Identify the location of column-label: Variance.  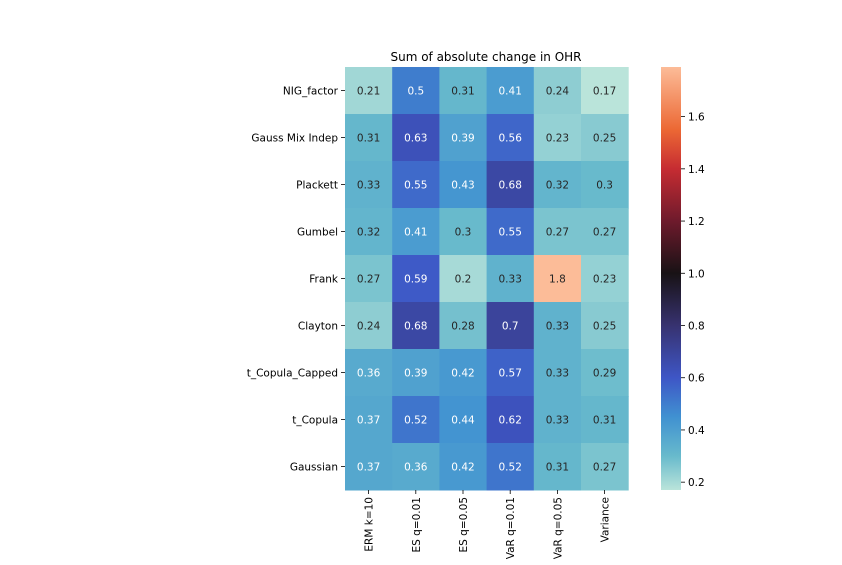
(606, 519).